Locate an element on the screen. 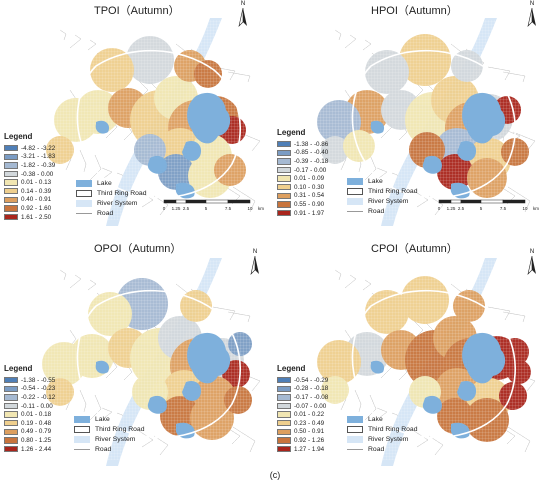 The image size is (550, 486). legend-class-label: -0.22 - -0.12 is located at coordinates (38, 397).